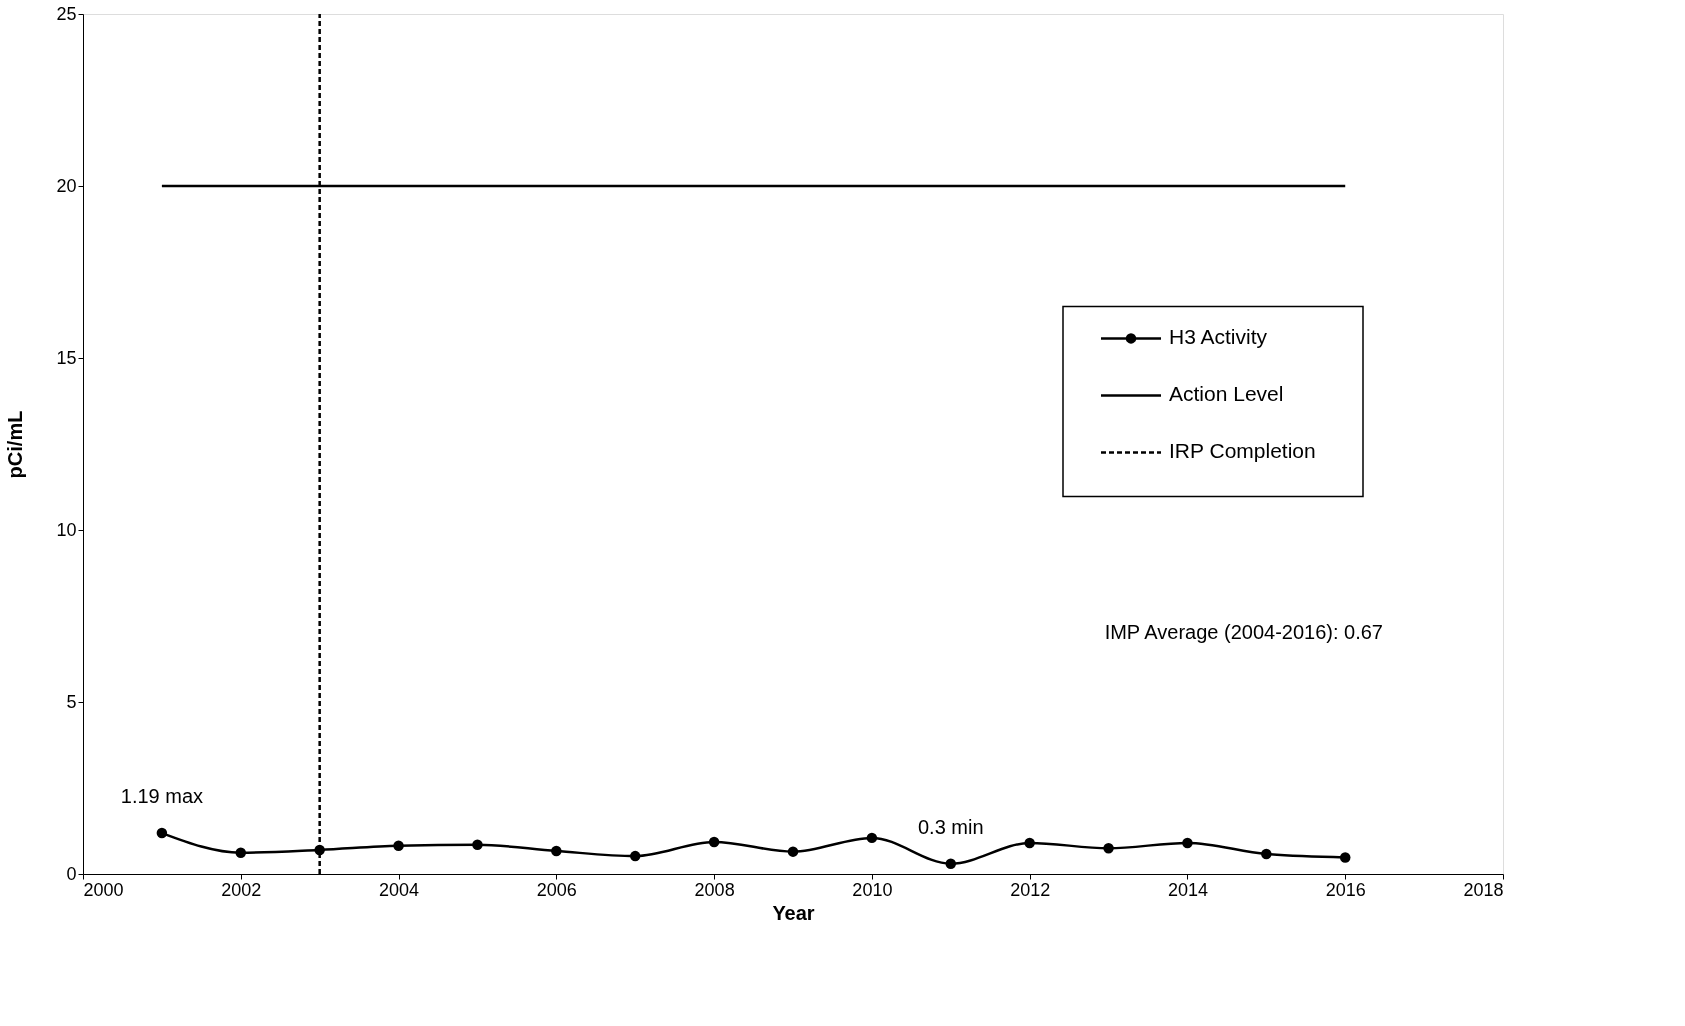 This screenshot has height=1026, width=1685. What do you see at coordinates (1030, 889) in the screenshot?
I see `x-tick-label: 2012` at bounding box center [1030, 889].